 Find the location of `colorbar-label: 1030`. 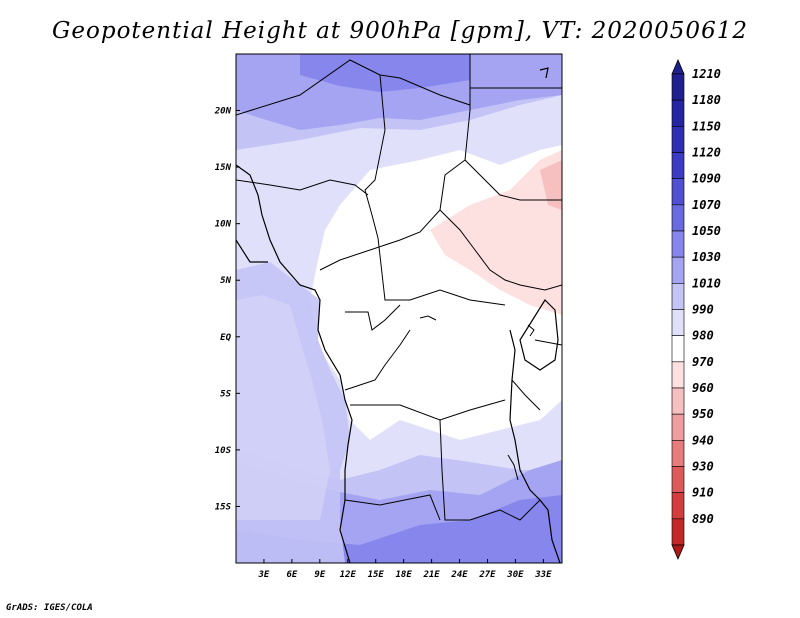

colorbar-label: 1030 is located at coordinates (706, 257).